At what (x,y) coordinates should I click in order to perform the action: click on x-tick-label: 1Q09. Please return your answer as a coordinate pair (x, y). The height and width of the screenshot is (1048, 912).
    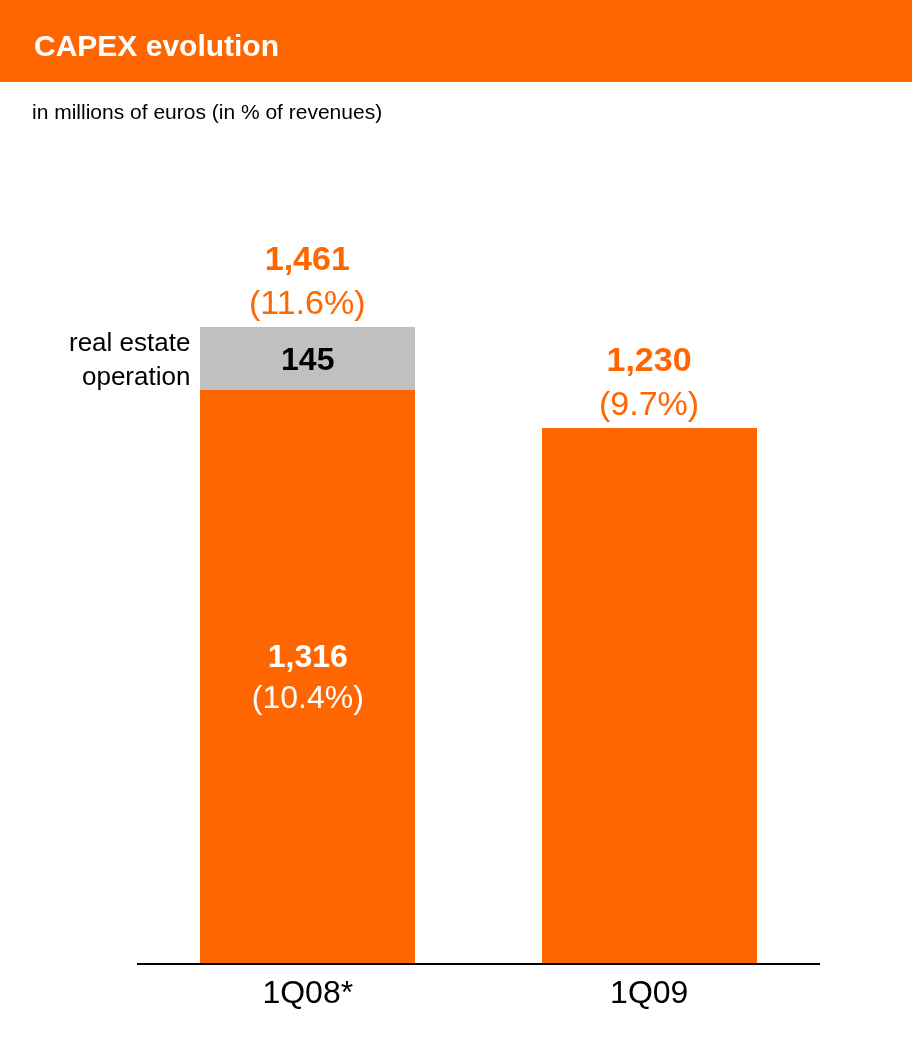
    Looking at the image, I should click on (649, 992).